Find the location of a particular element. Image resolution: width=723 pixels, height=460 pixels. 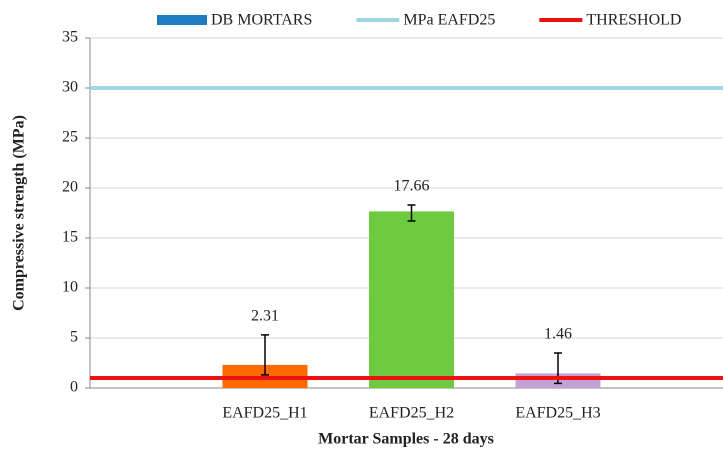

y-tick-label: 25 is located at coordinates (70, 137).